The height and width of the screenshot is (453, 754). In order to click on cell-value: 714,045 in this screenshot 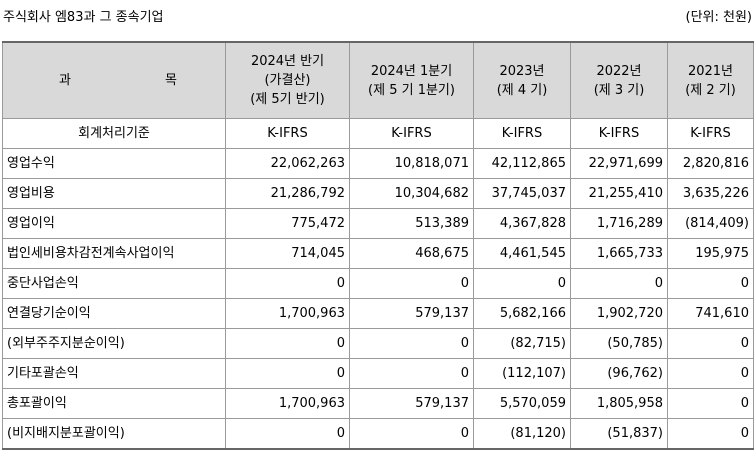, I will do `click(287, 253)`.